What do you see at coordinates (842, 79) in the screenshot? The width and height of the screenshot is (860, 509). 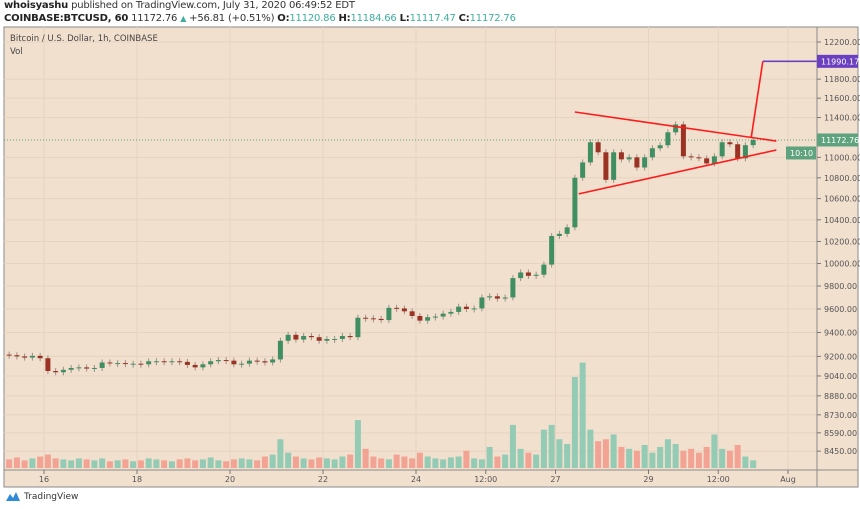 I see `price-tick-label: 11800.00` at bounding box center [842, 79].